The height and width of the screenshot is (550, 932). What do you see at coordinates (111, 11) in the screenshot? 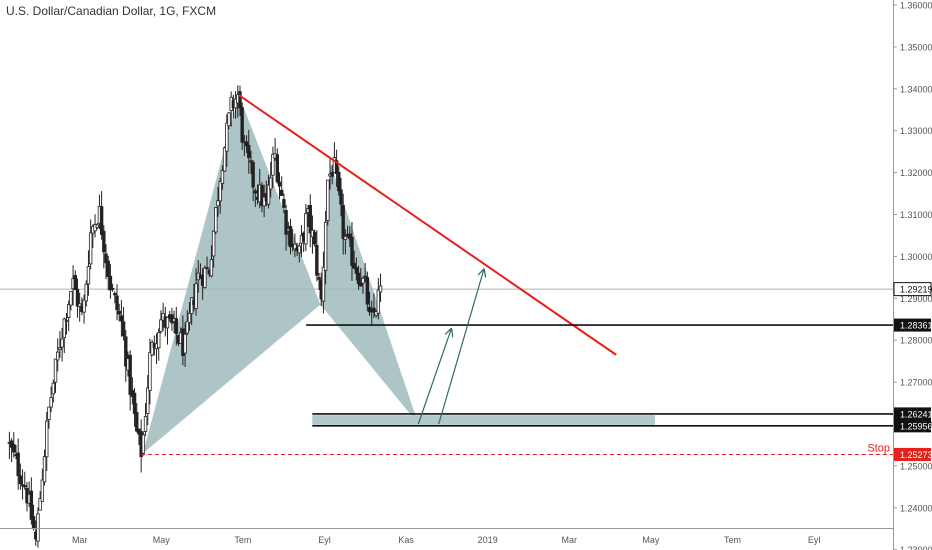
I see `chart-title: U.S. Dollar/Canadian Dollar, 1G, FXCM` at bounding box center [111, 11].